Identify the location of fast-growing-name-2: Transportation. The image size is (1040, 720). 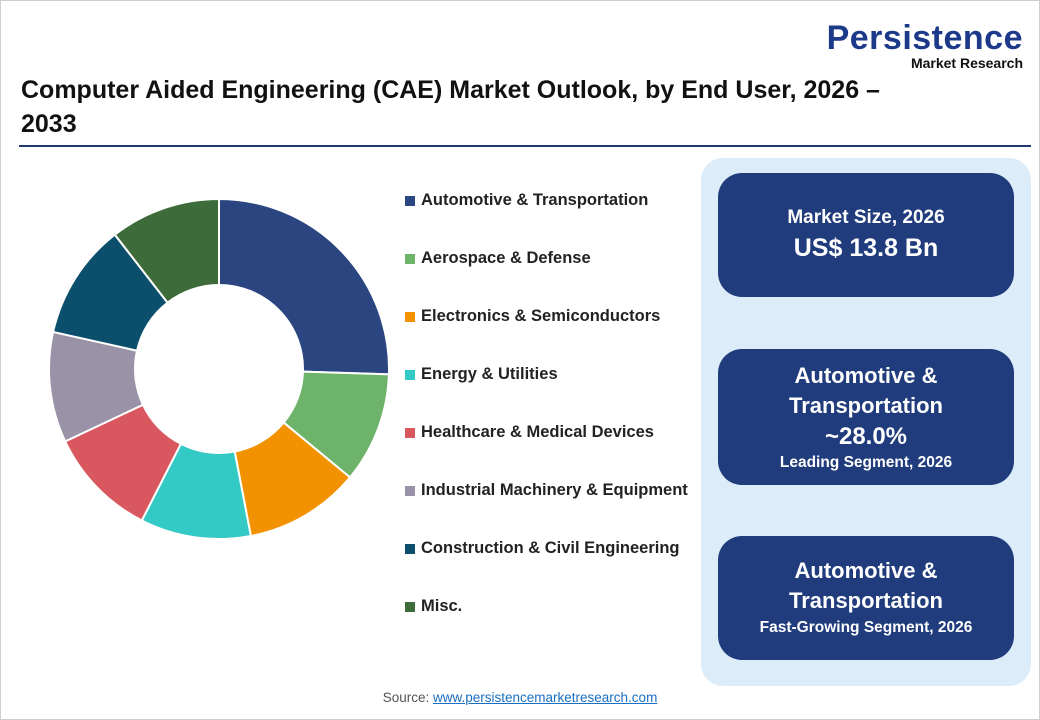
(865, 600).